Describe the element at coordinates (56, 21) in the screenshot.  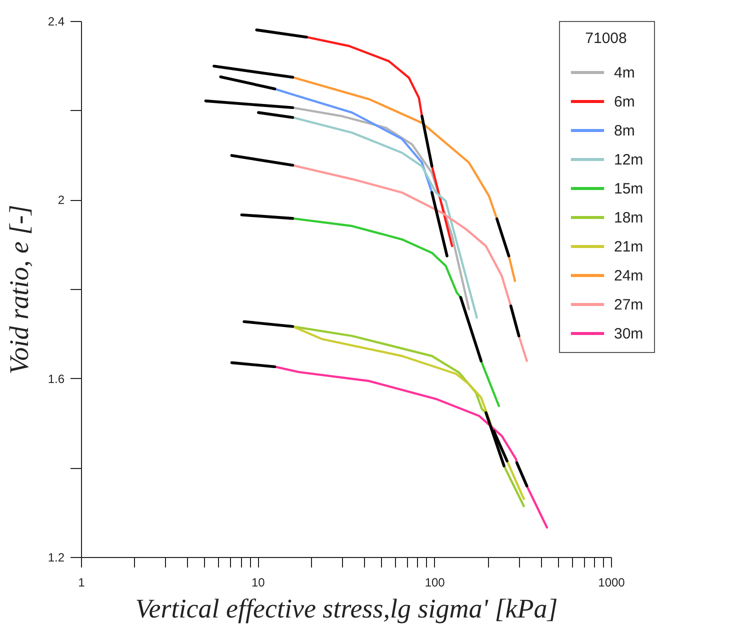
I see `y-tick-label: 2.4` at that location.